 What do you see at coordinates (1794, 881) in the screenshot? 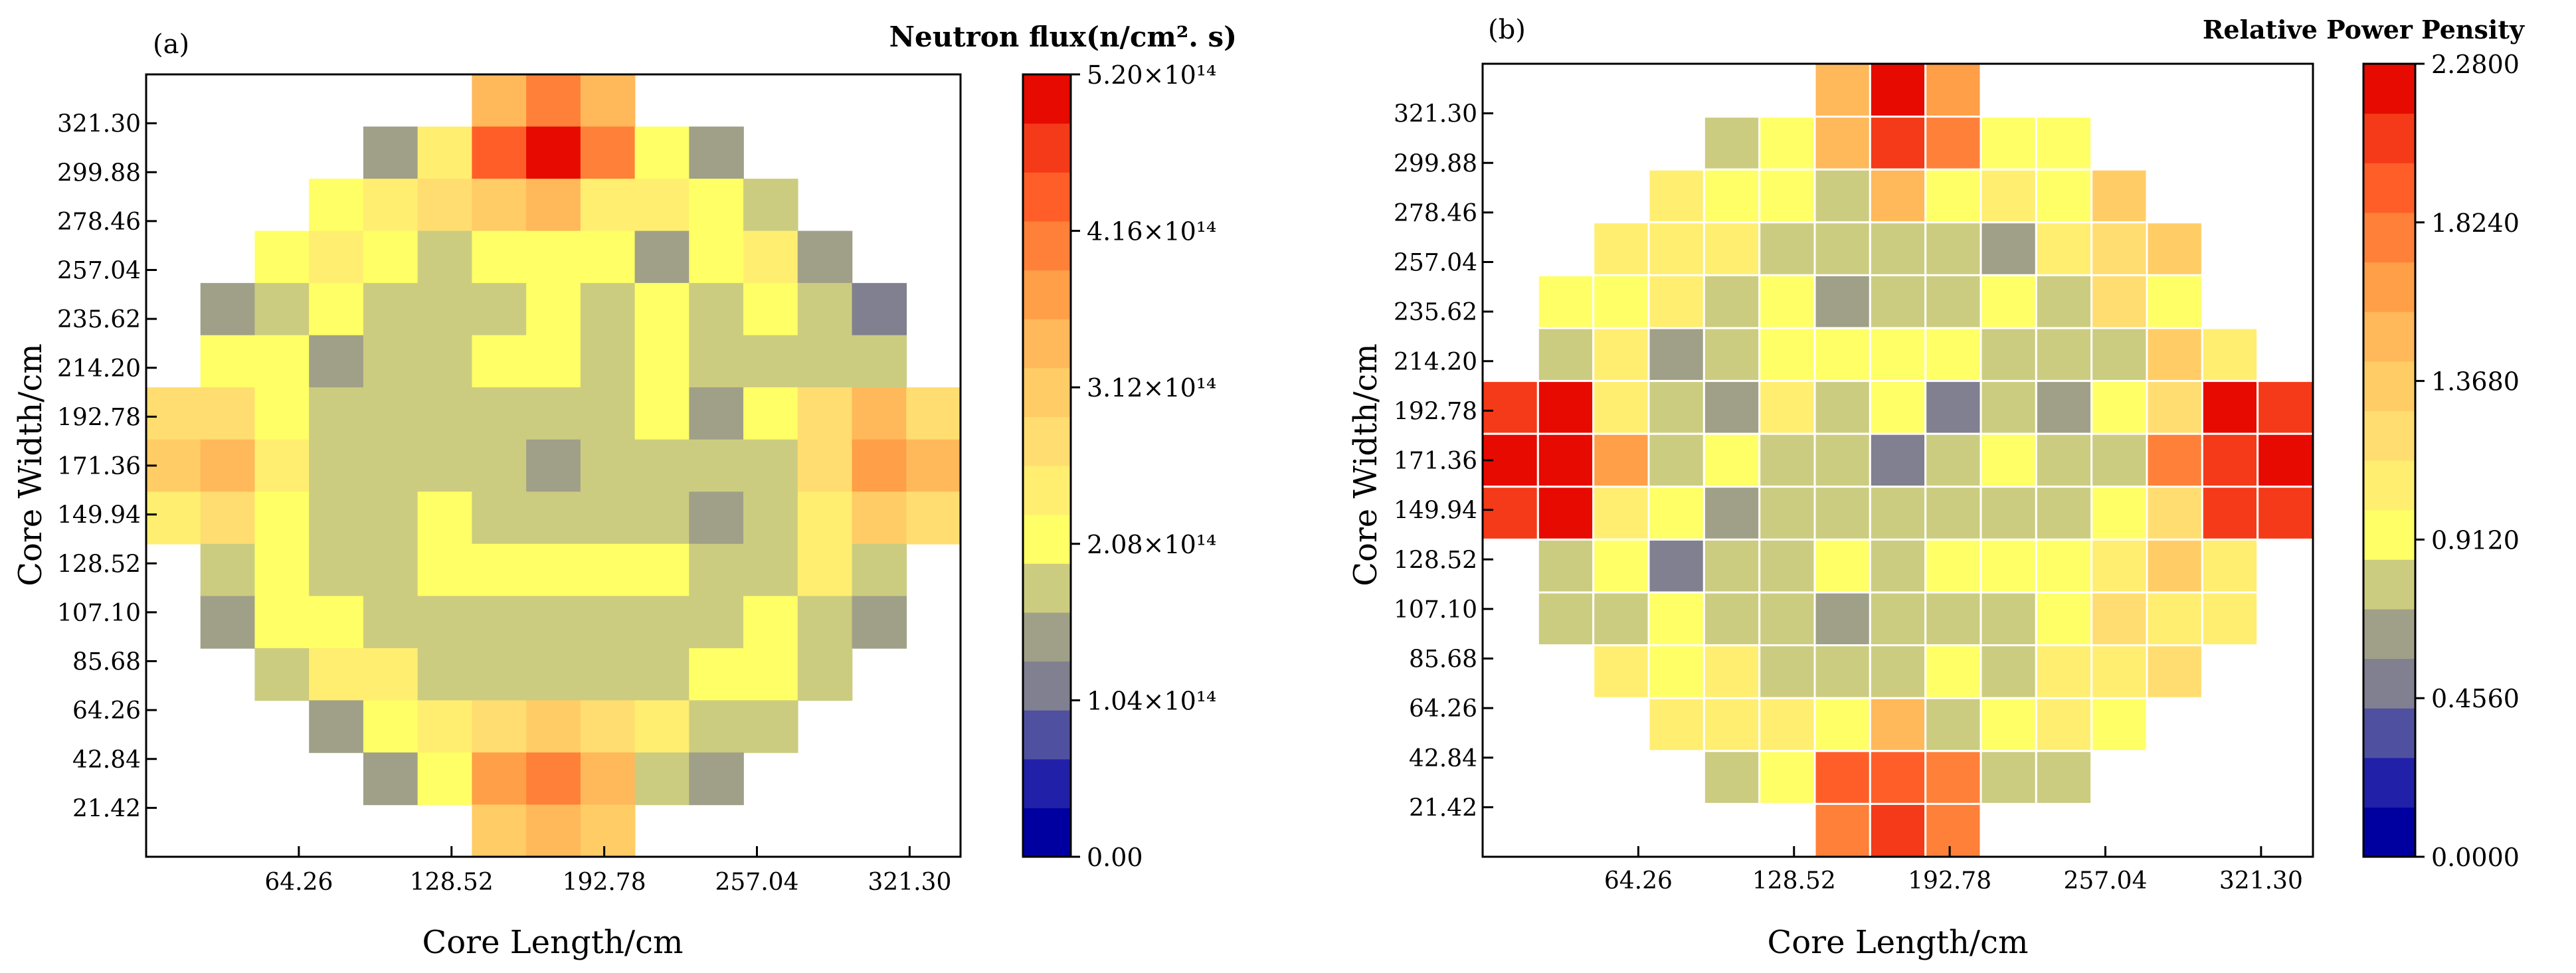
I see `x-tick-label: 128.52` at bounding box center [1794, 881].